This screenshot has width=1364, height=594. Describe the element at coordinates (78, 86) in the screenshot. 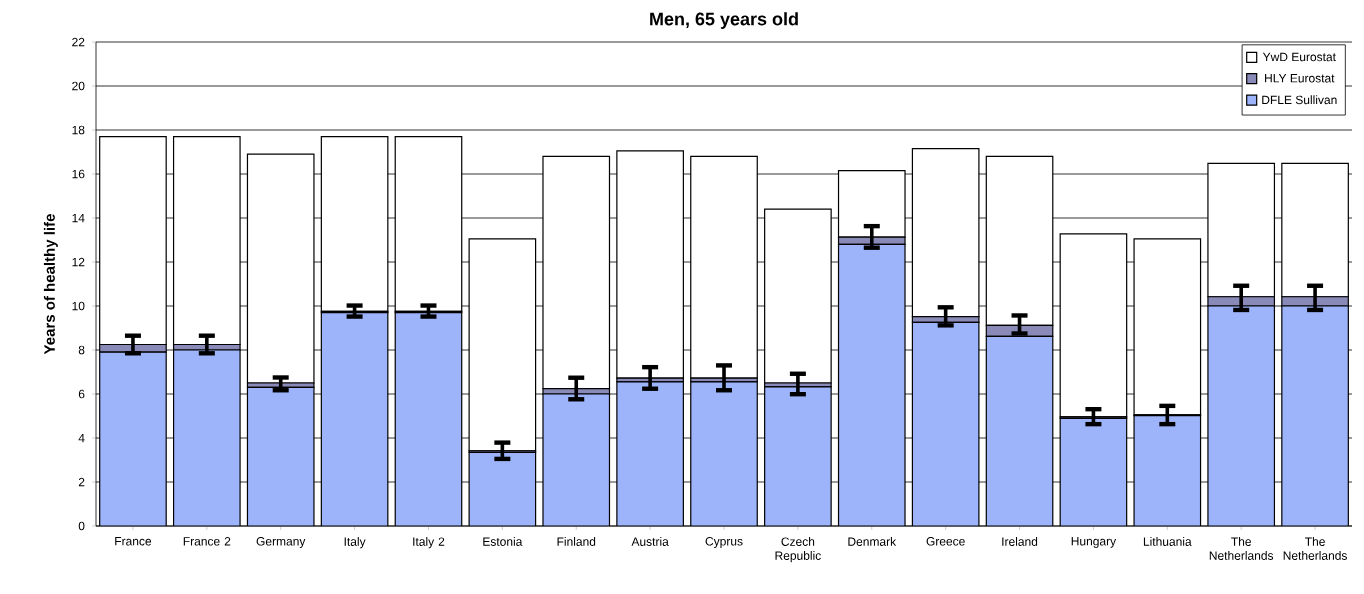

I see `y-tick-label: 20` at that location.